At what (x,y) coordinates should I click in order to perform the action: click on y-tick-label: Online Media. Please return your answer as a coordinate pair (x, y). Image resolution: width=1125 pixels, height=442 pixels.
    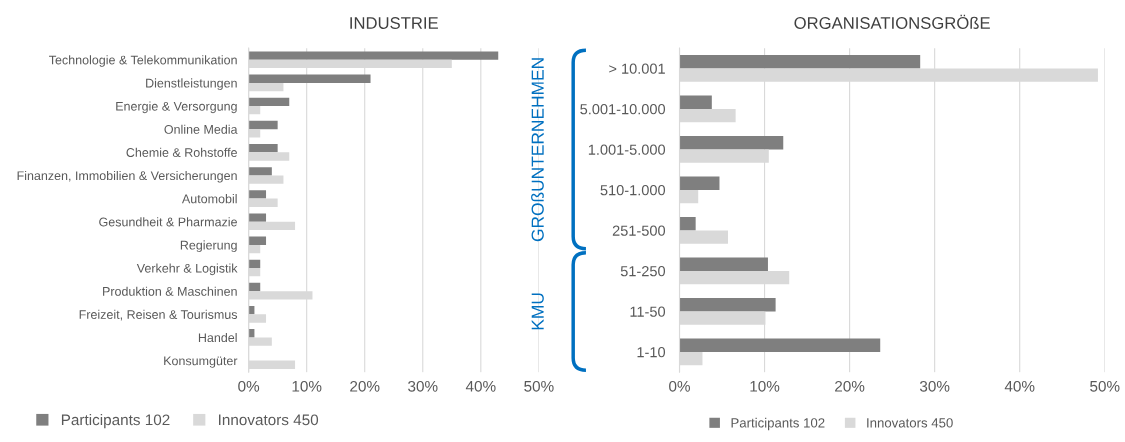
    Looking at the image, I should click on (201, 129).